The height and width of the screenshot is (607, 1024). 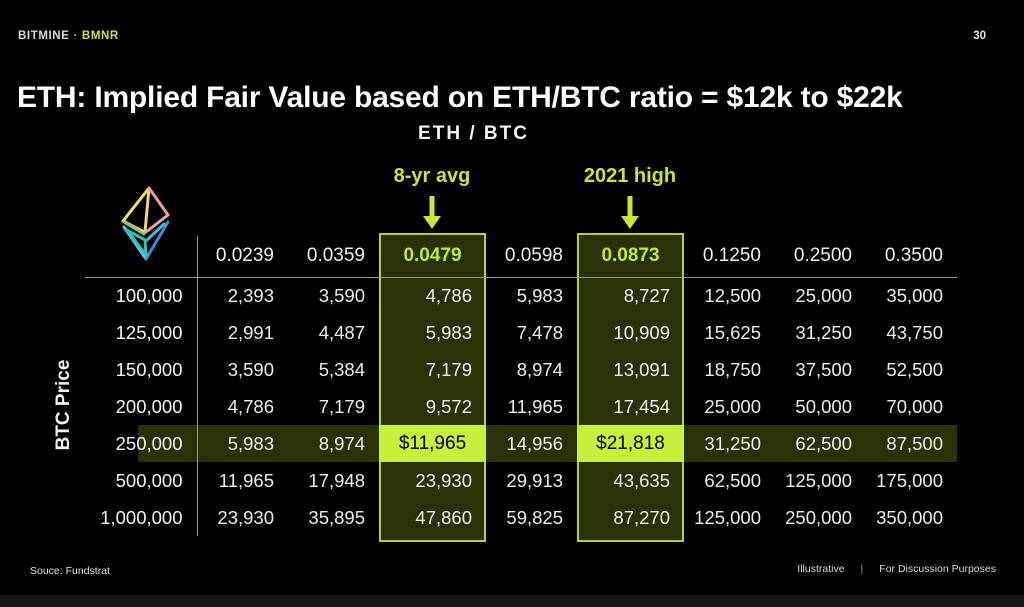 What do you see at coordinates (823, 332) in the screenshot?
I see `table-cell: 31,250` at bounding box center [823, 332].